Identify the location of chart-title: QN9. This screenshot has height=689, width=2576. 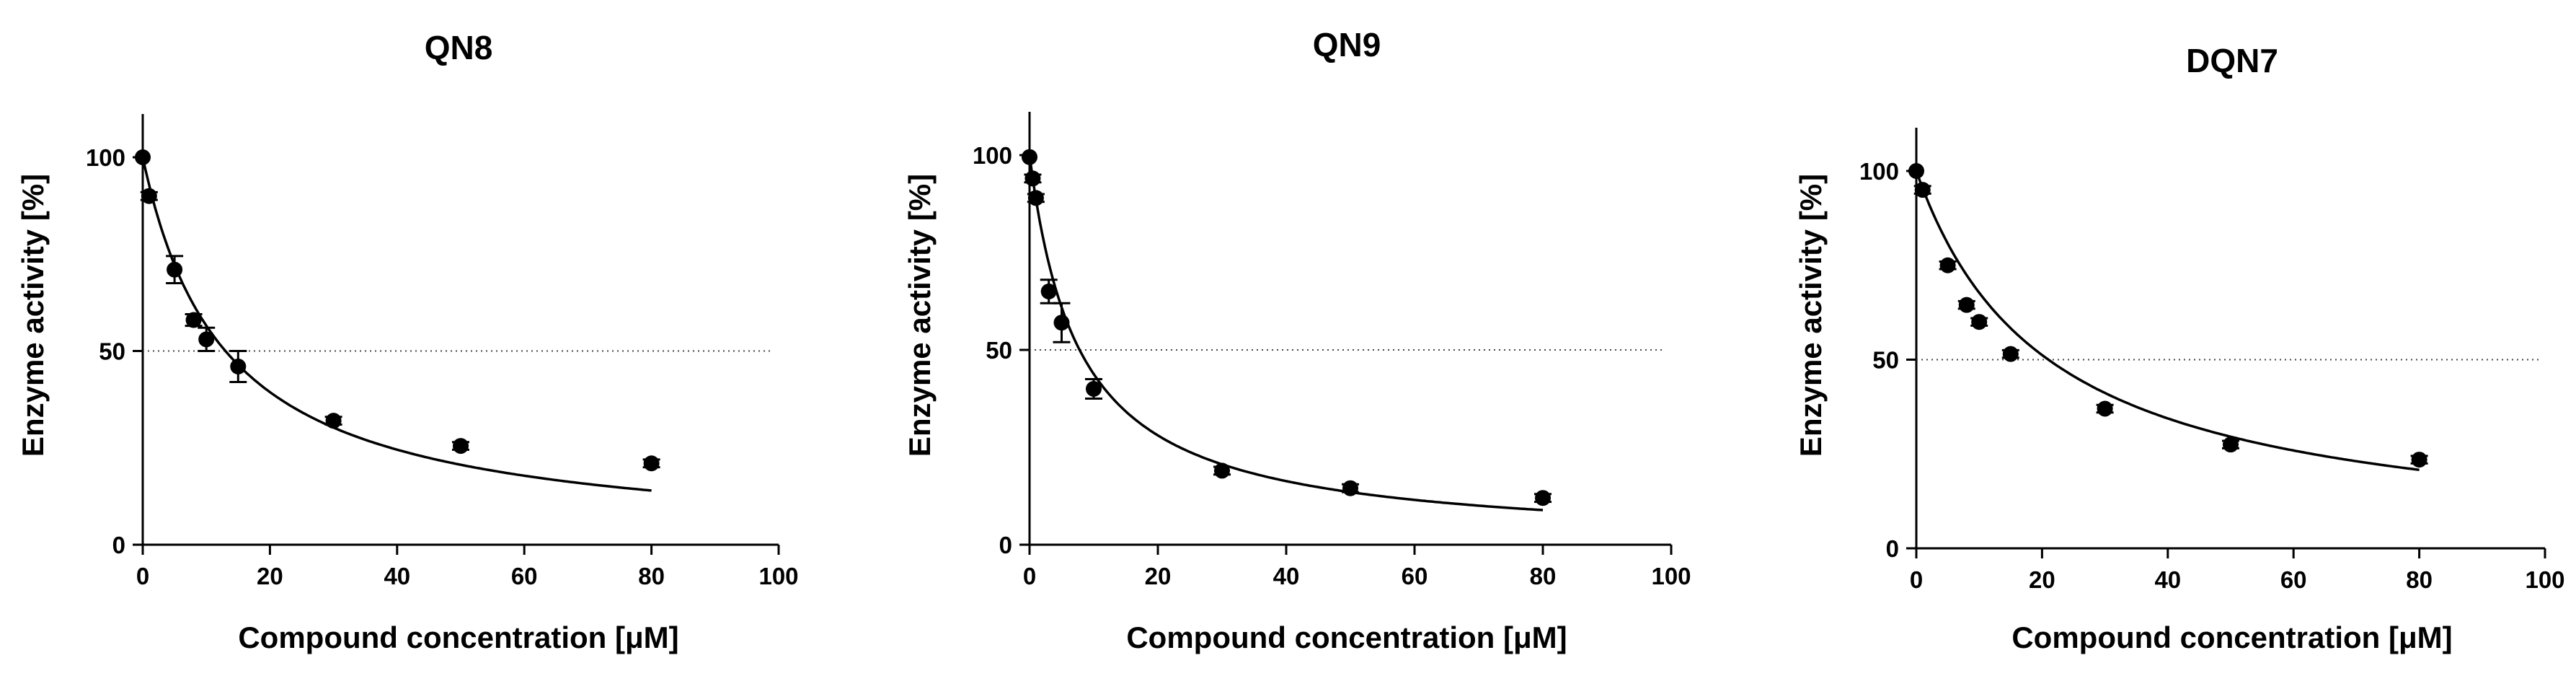
(1347, 44).